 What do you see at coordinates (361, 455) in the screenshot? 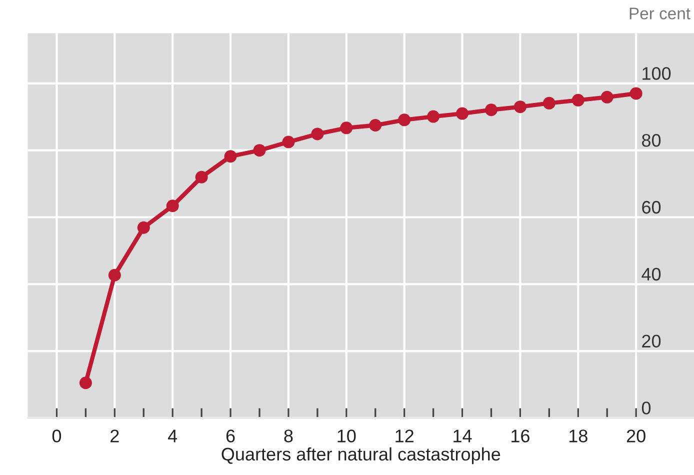
I see `x-axis-title: Quarters after natural castastrophe` at bounding box center [361, 455].